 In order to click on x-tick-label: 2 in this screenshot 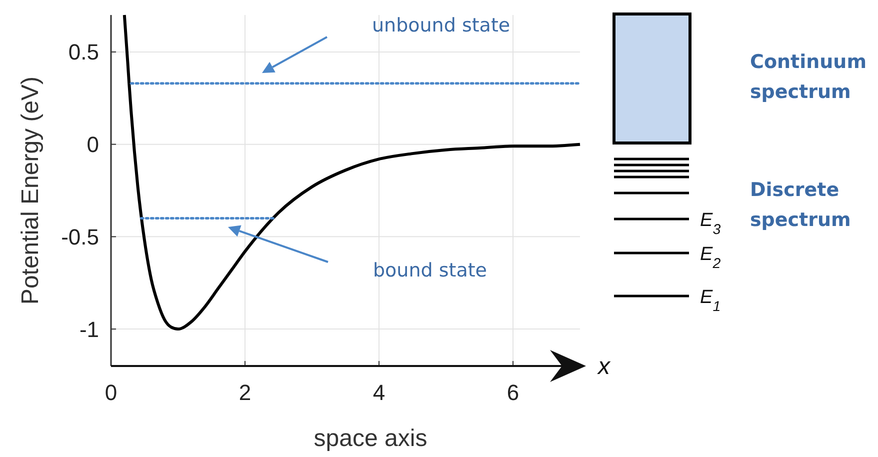, I will do `click(245, 392)`.